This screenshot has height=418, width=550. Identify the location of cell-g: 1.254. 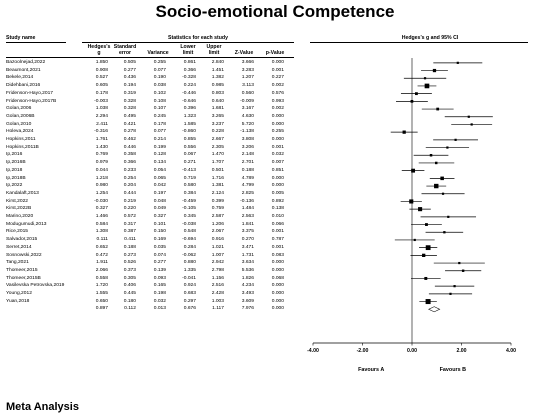
(101, 193).